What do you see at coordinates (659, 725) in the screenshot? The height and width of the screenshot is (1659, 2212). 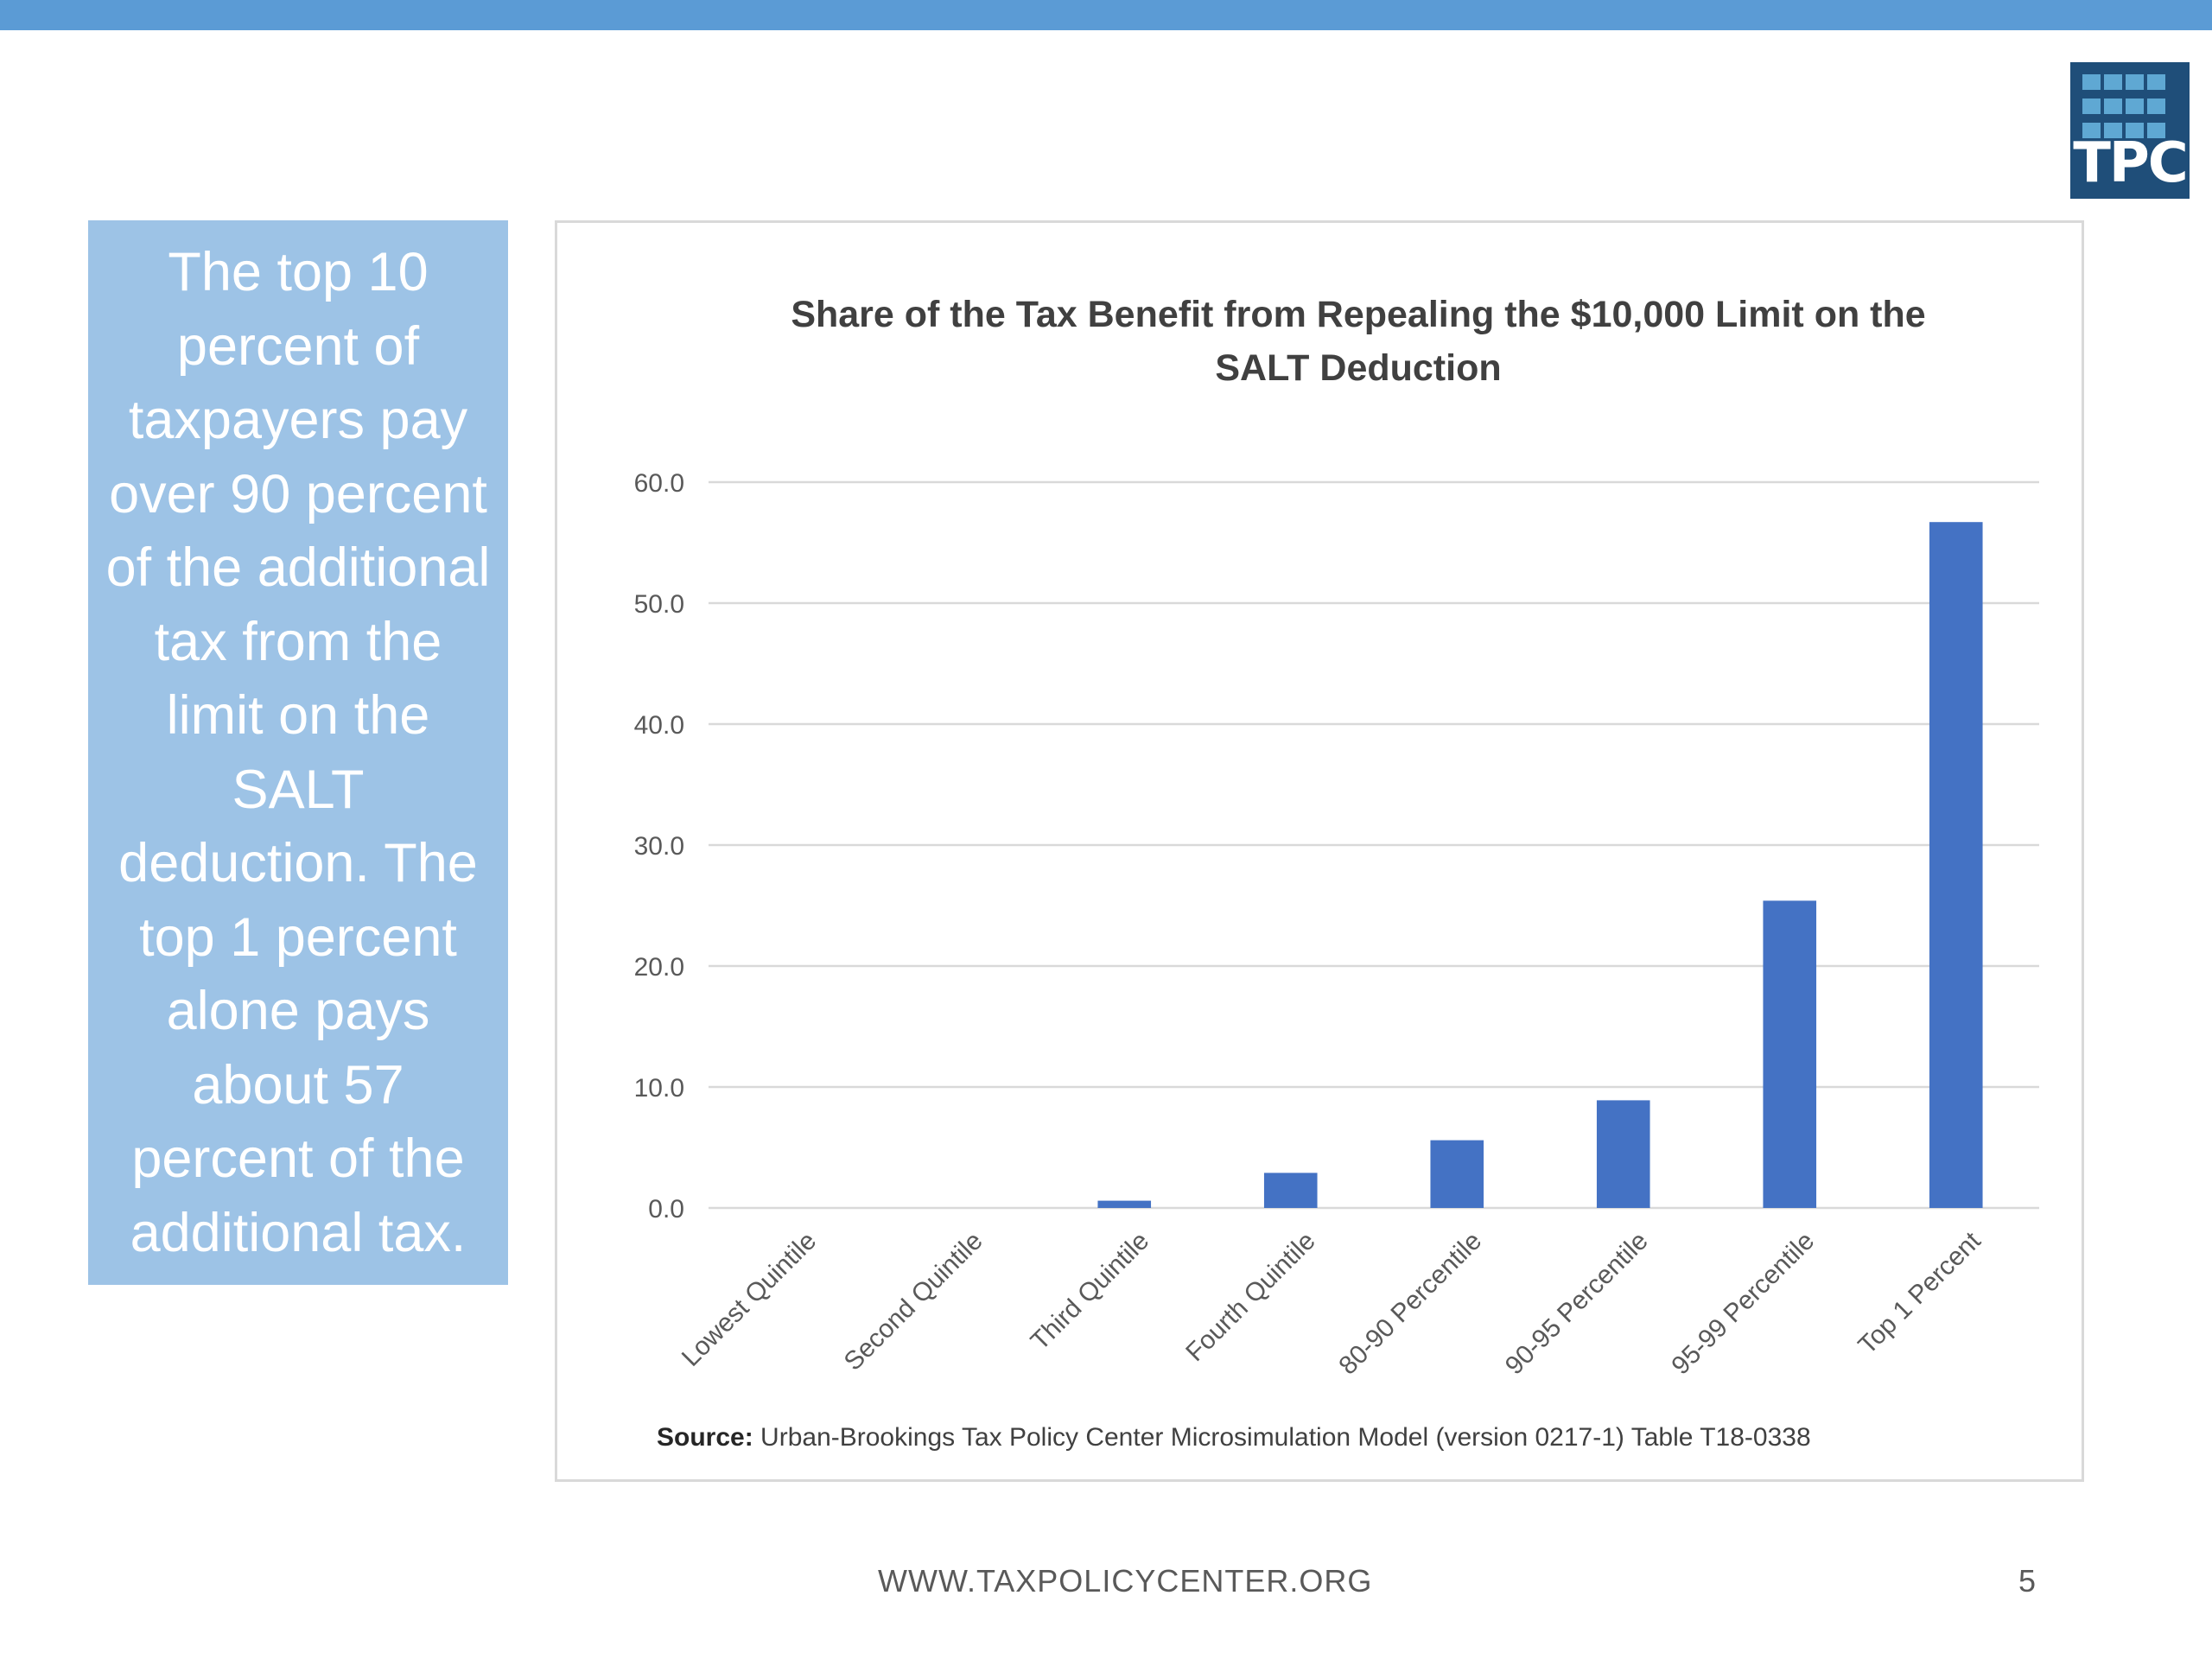 I see `y-tick-label: 40.0` at bounding box center [659, 725].